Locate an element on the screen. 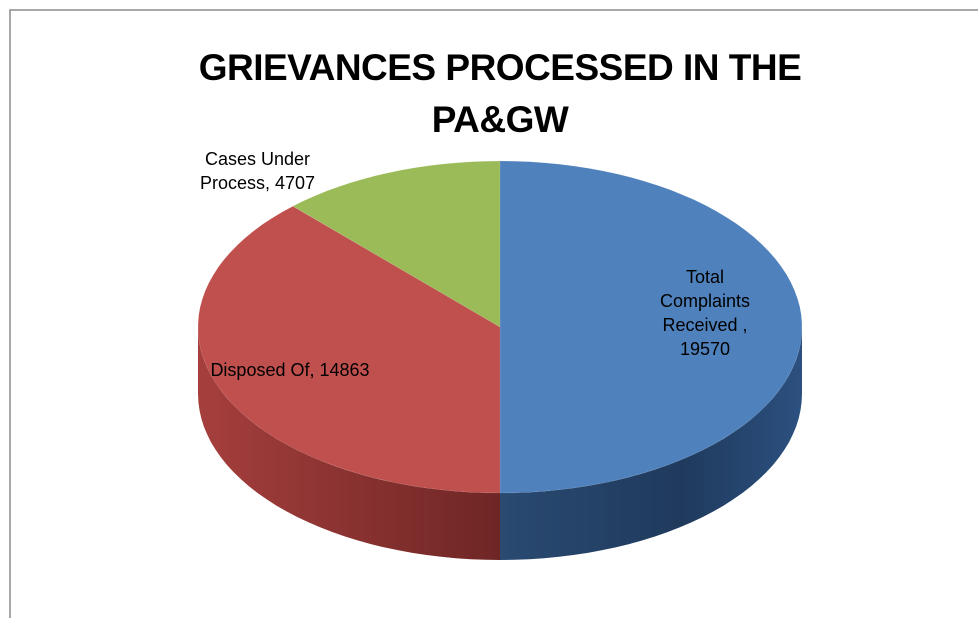 The image size is (979, 618). data-label: Cases Under Process, 4707 is located at coordinates (257, 171).